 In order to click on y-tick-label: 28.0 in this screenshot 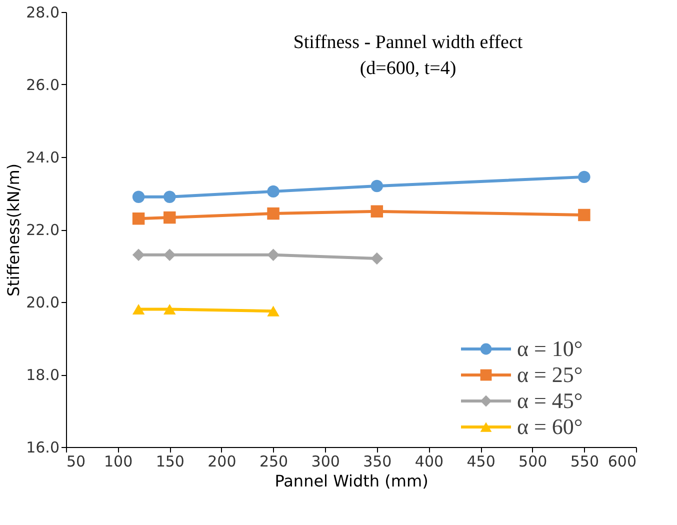, I will do `click(43, 13)`.